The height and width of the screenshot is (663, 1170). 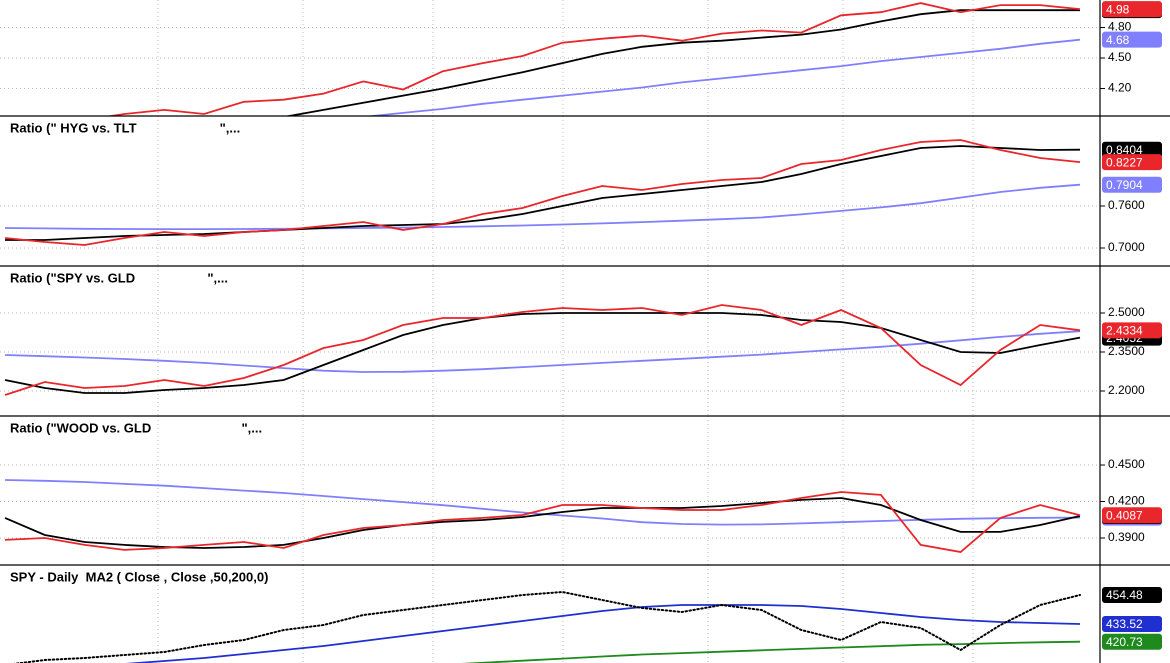 I want to click on last-value-label: 4.98, so click(x=1118, y=9).